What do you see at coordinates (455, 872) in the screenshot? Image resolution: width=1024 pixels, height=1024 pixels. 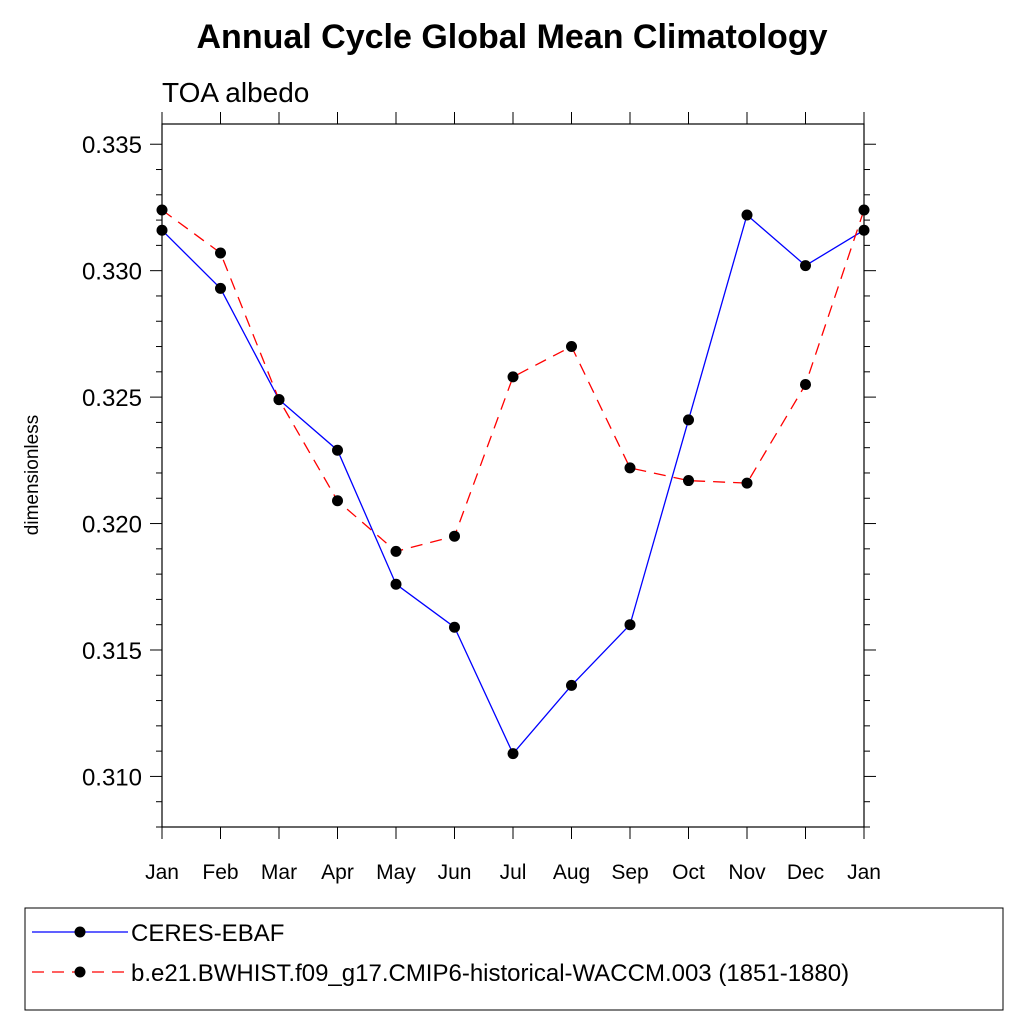 I see `x-tick-label: Jun` at bounding box center [455, 872].